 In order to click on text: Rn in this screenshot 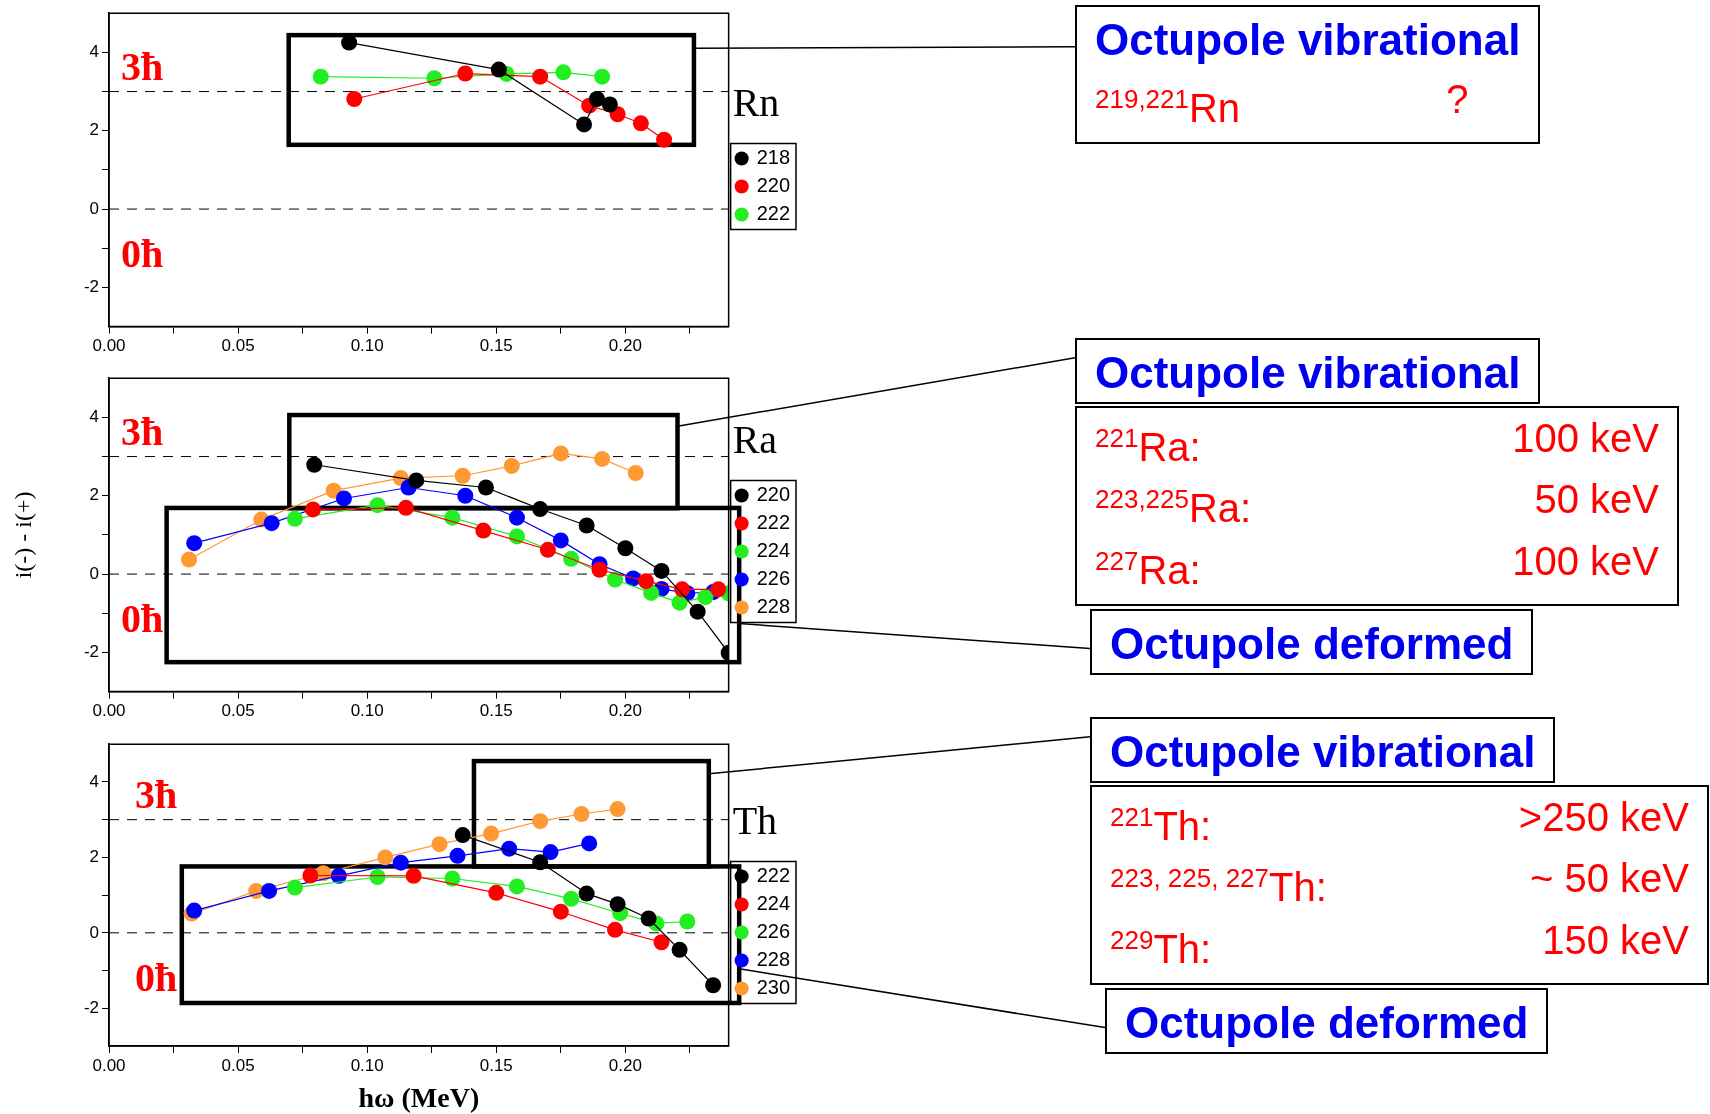, I will do `click(756, 102)`.